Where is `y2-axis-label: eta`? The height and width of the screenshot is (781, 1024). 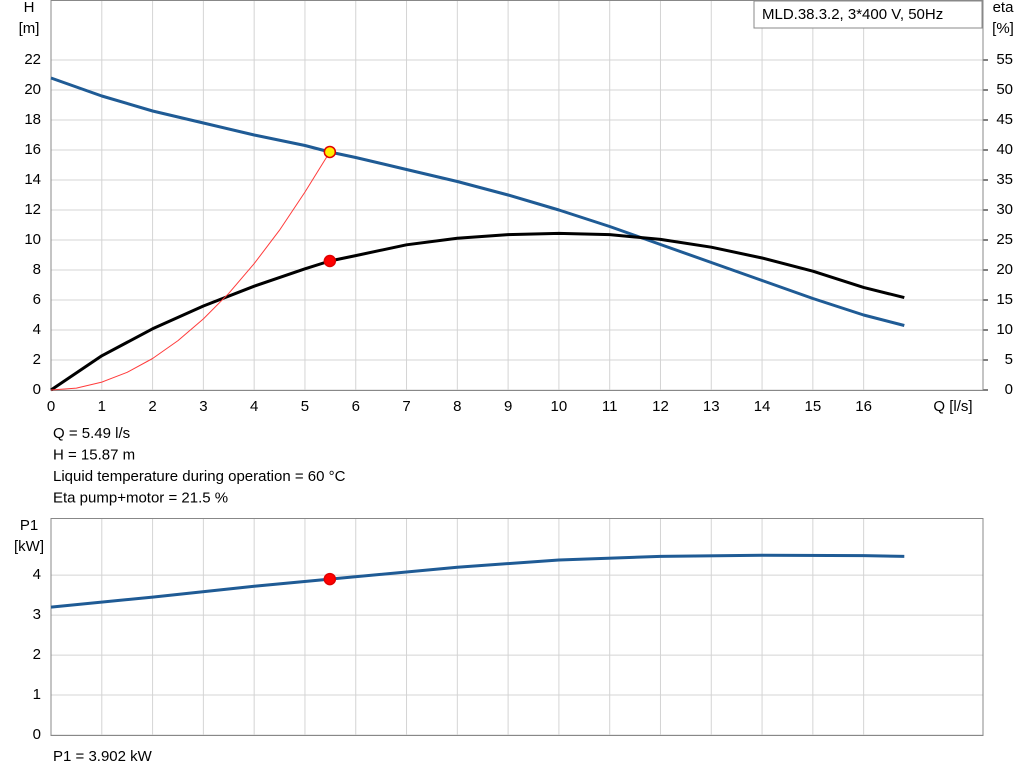 y2-axis-label: eta is located at coordinates (1004, 8).